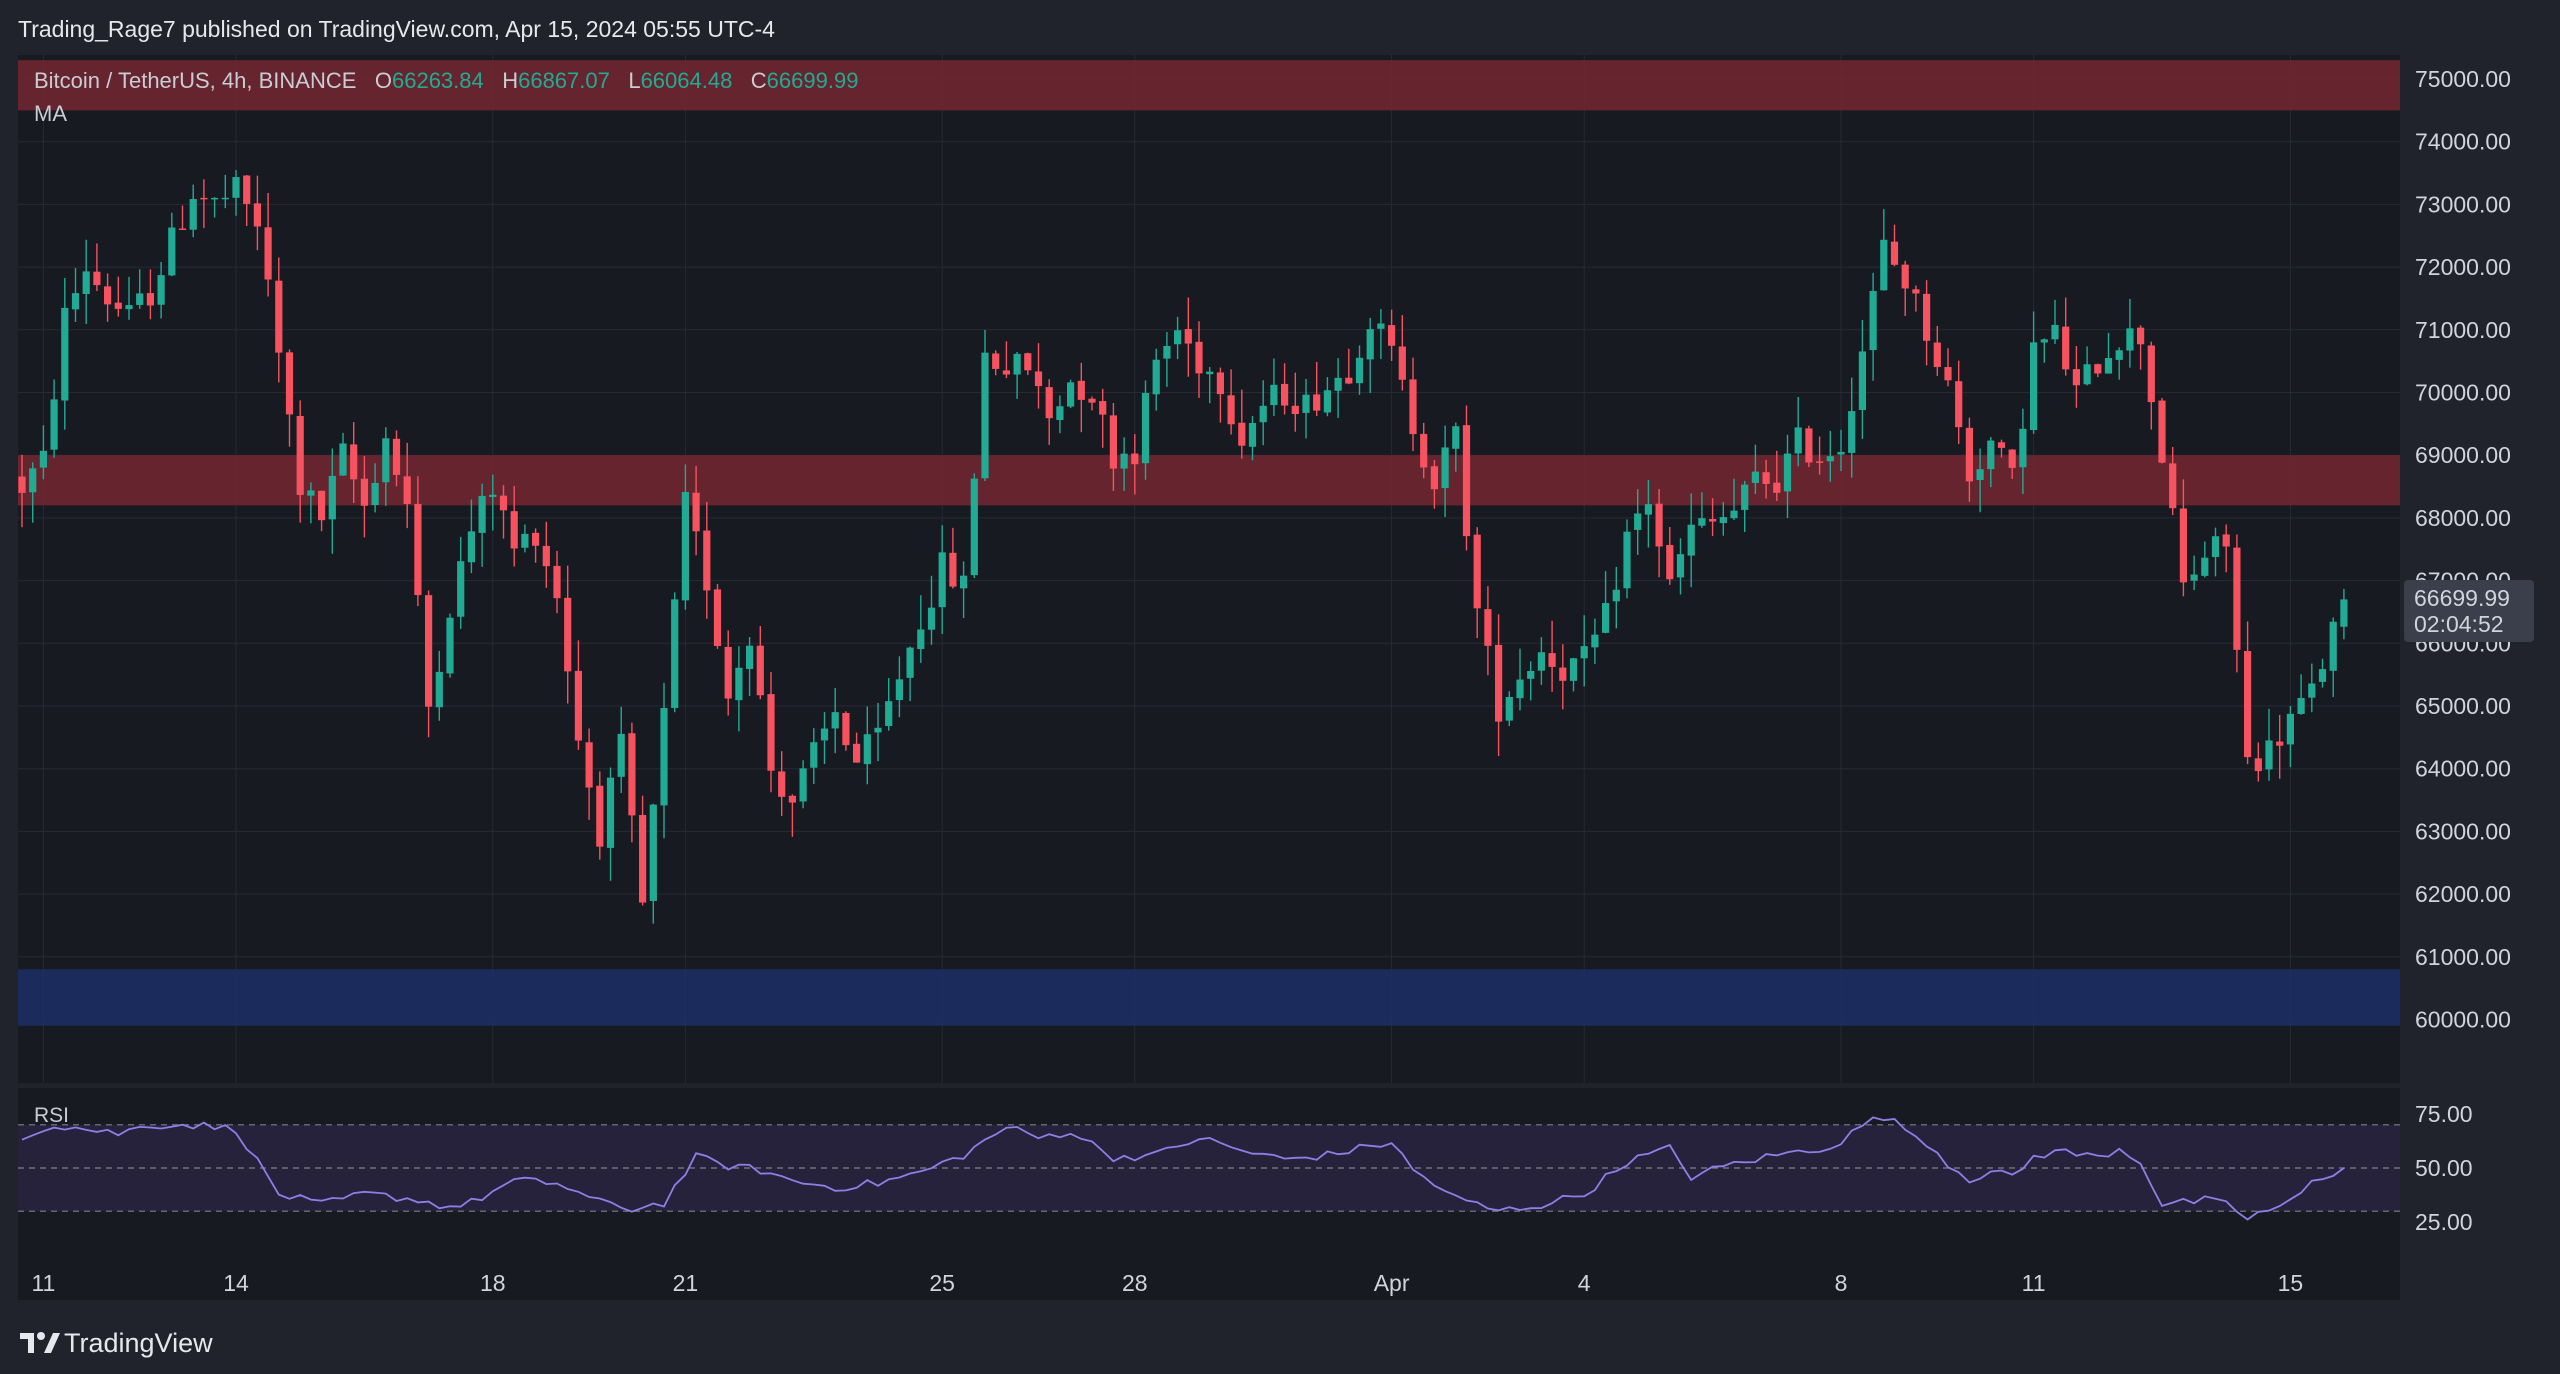 This screenshot has height=1374, width=2560. I want to click on tradingview-logo-icon, so click(40, 1342).